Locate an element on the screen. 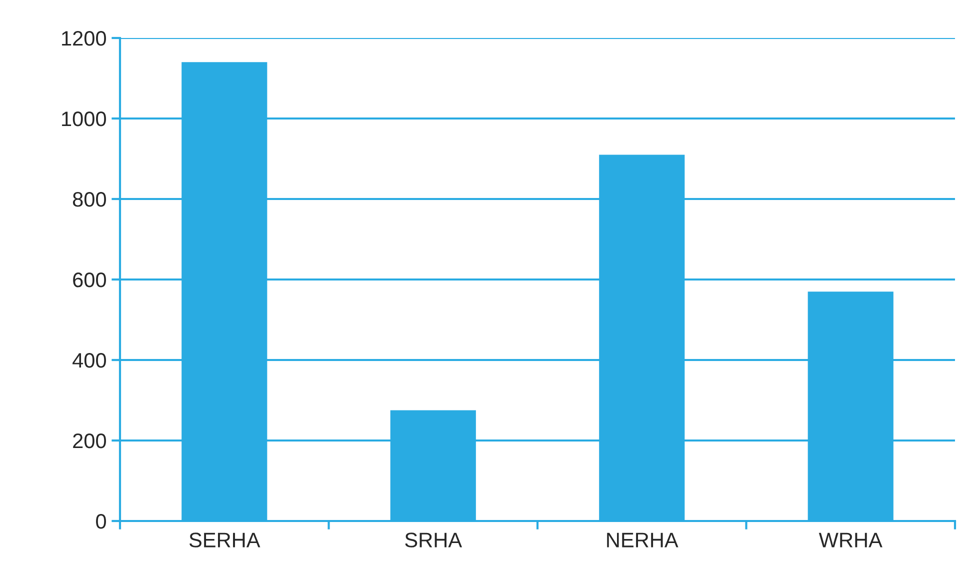  y-tick-label: 0 is located at coordinates (101, 521).